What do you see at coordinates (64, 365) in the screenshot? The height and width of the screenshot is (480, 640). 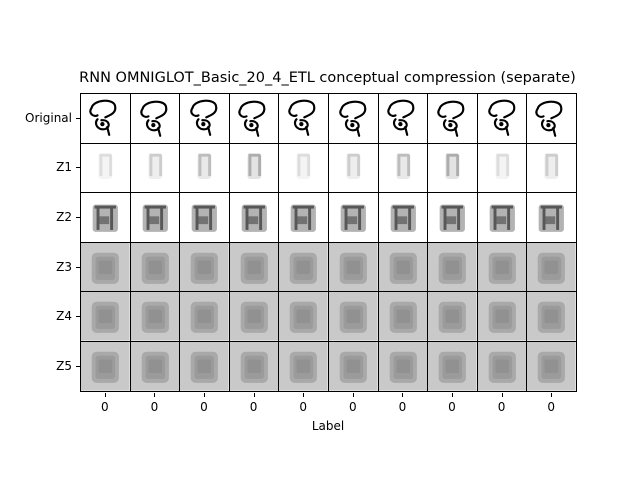 I see `row-label-z5: Z5` at bounding box center [64, 365].